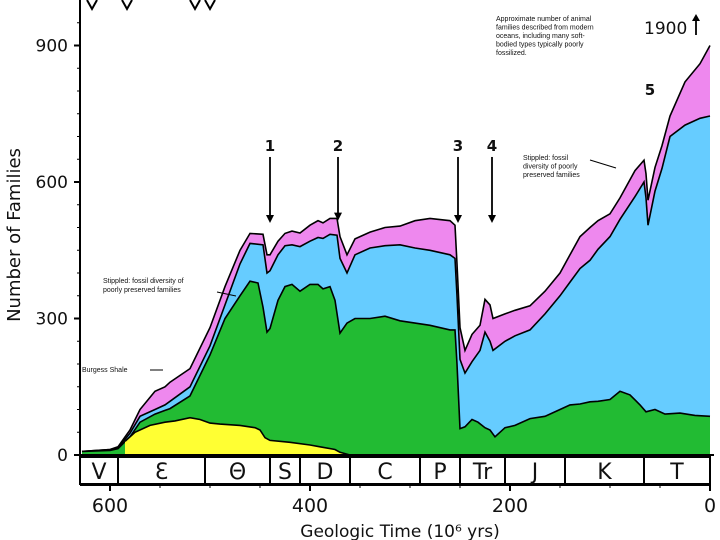 The height and width of the screenshot is (540, 720). Describe the element at coordinates (510, 506) in the screenshot. I see `x-tick-label: 200` at that location.